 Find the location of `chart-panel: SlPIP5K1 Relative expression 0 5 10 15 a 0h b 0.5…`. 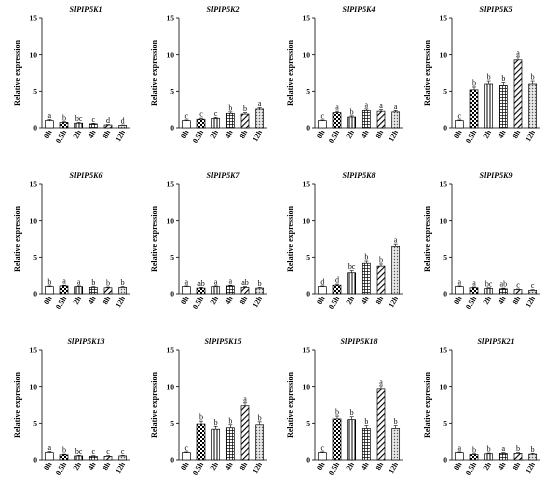

chart-panel: SlPIP5K1 Relative expression 0 5 10 15 a 0h b 0.5… is located at coordinates (71, 75).